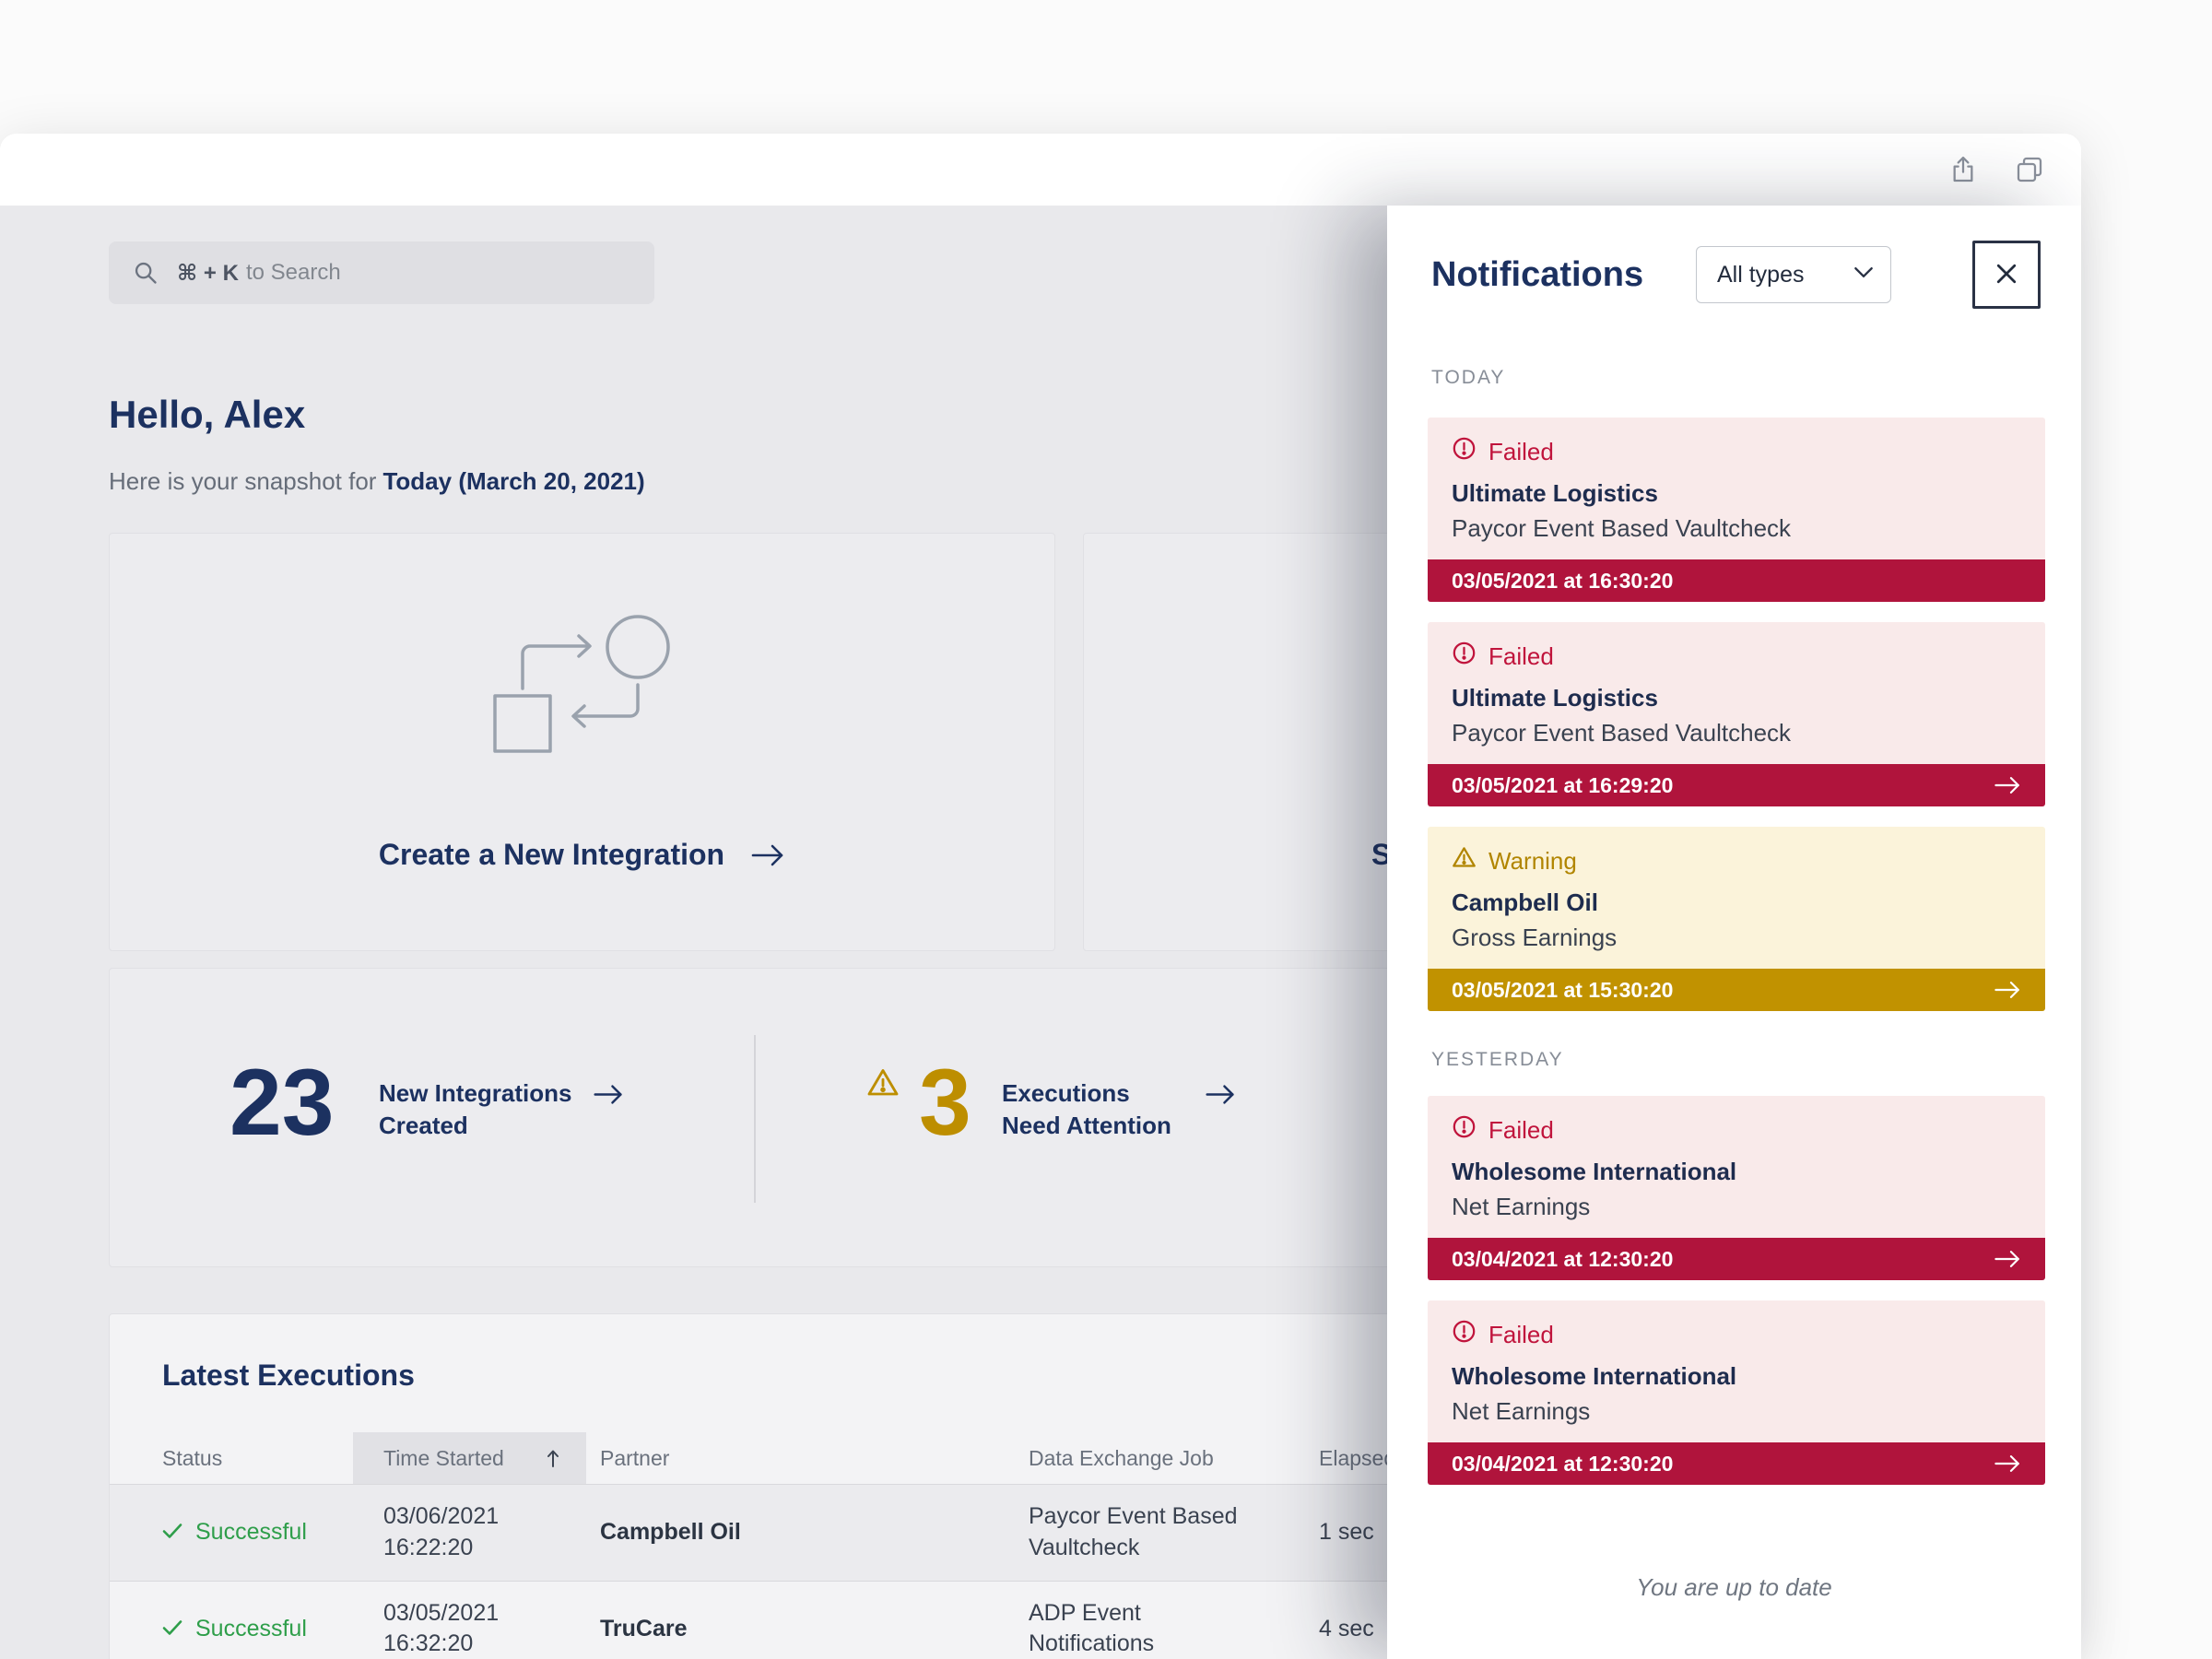  What do you see at coordinates (1086, 1109) in the screenshot?
I see `executions-attention-label: Executions Need Attention` at bounding box center [1086, 1109].